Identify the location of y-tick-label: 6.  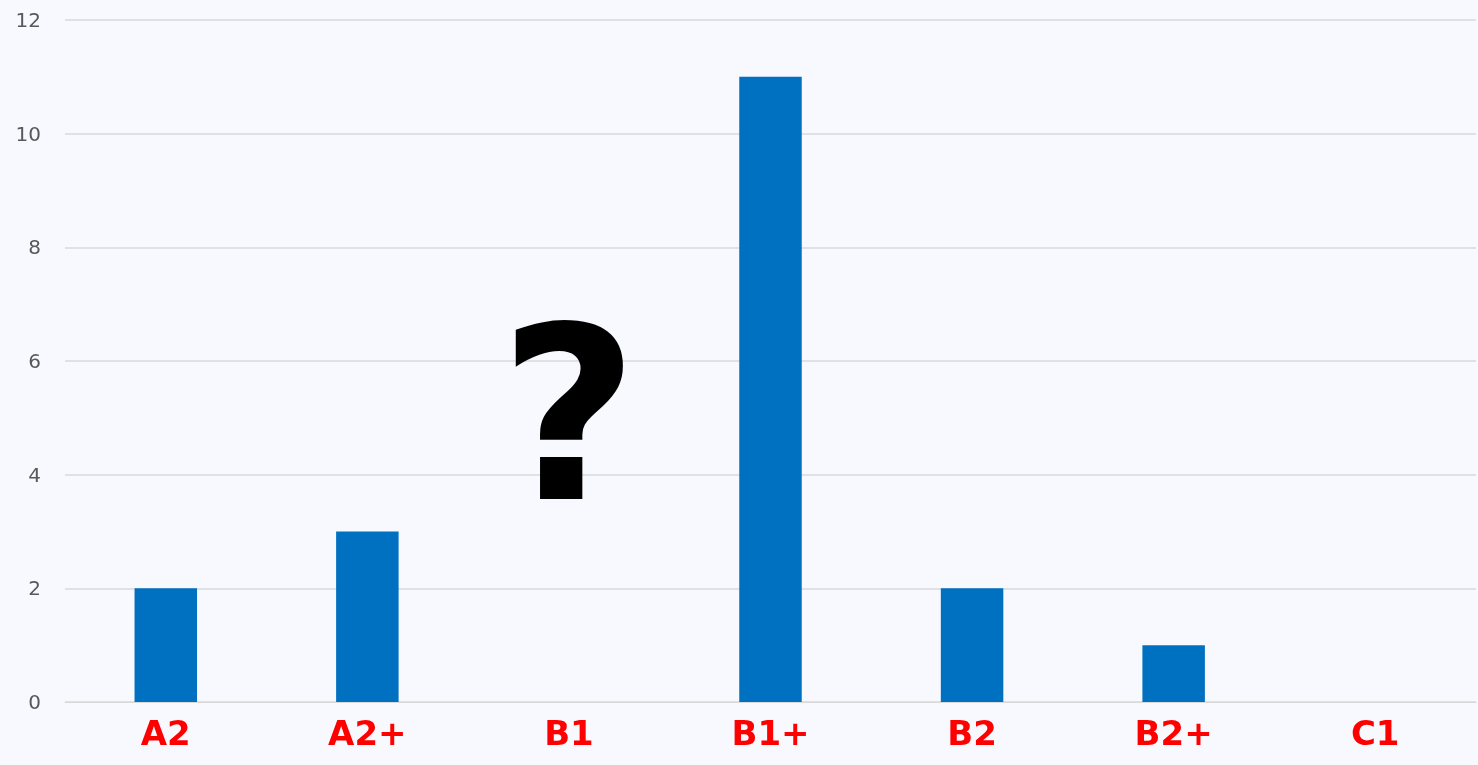
(34, 361).